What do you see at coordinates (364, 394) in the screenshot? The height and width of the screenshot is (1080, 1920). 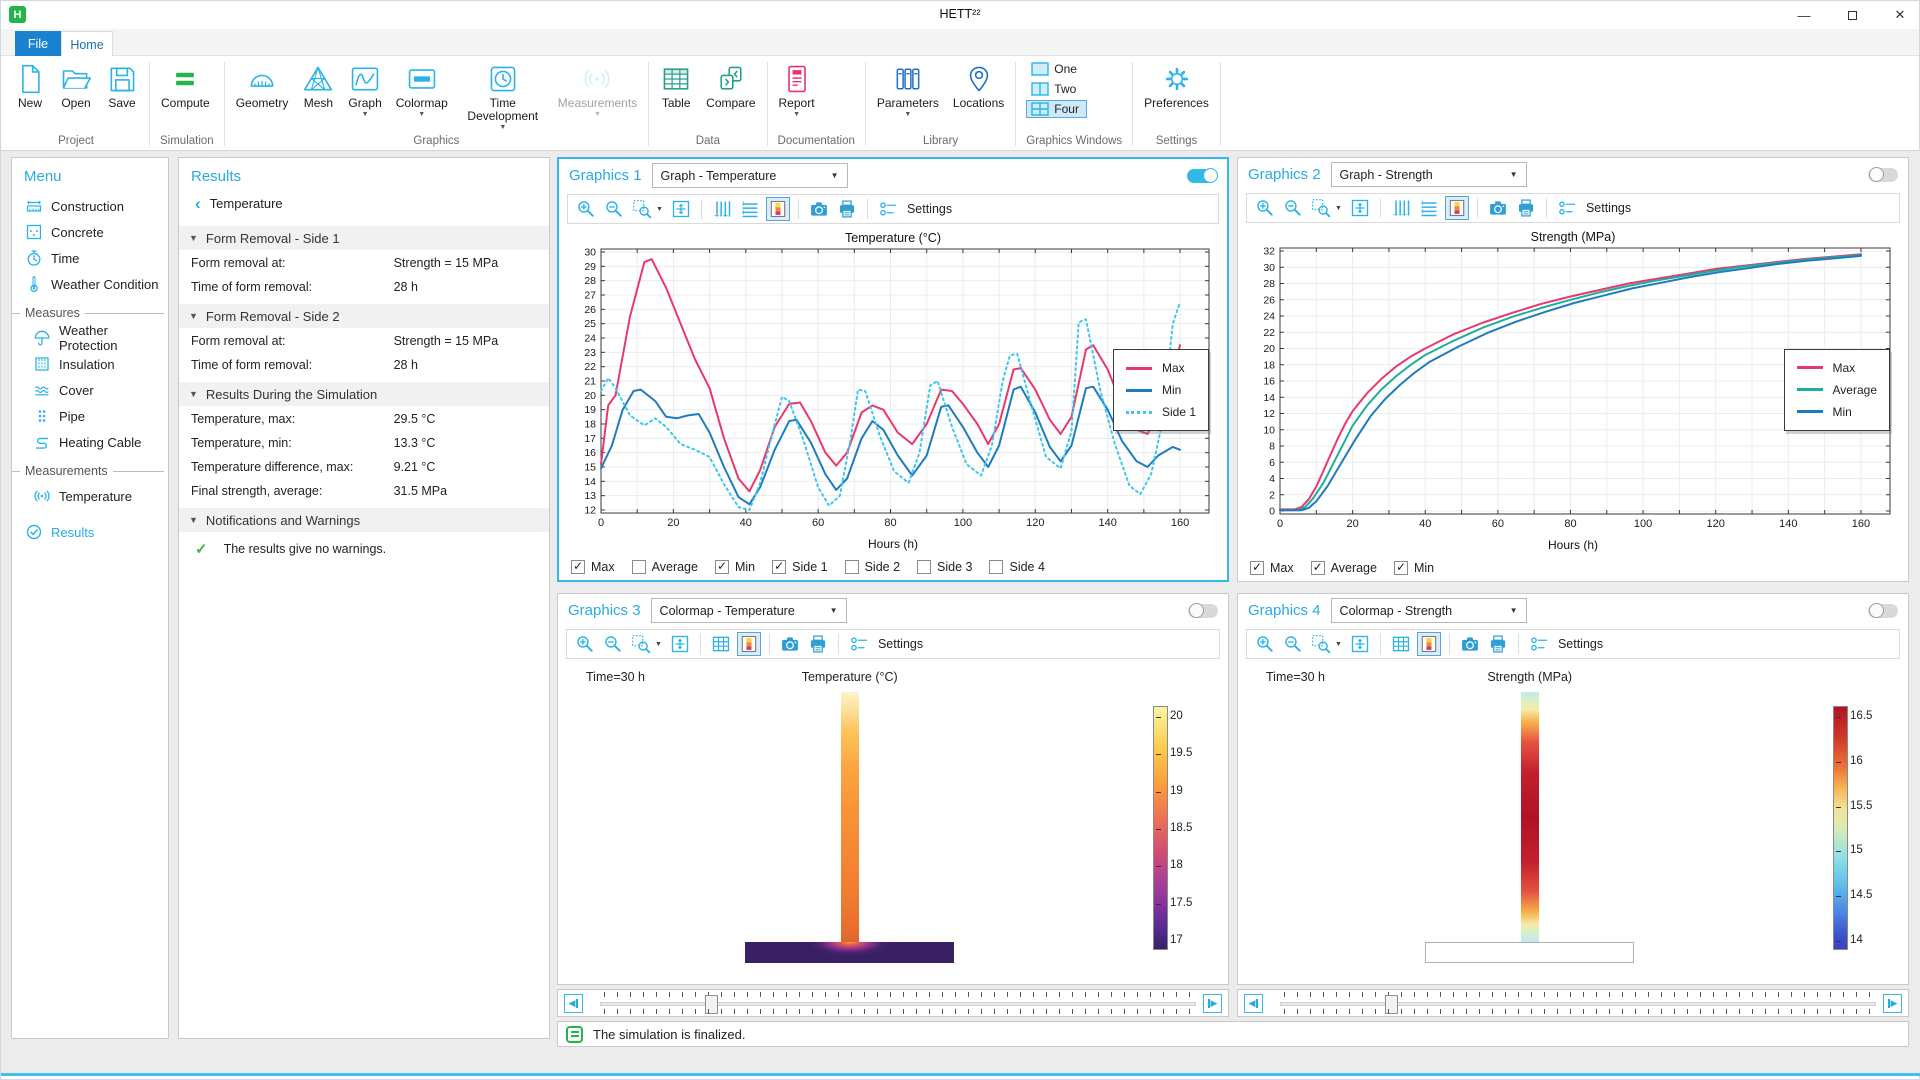 I see `section-header: ▼ Results During the Simulation` at bounding box center [364, 394].